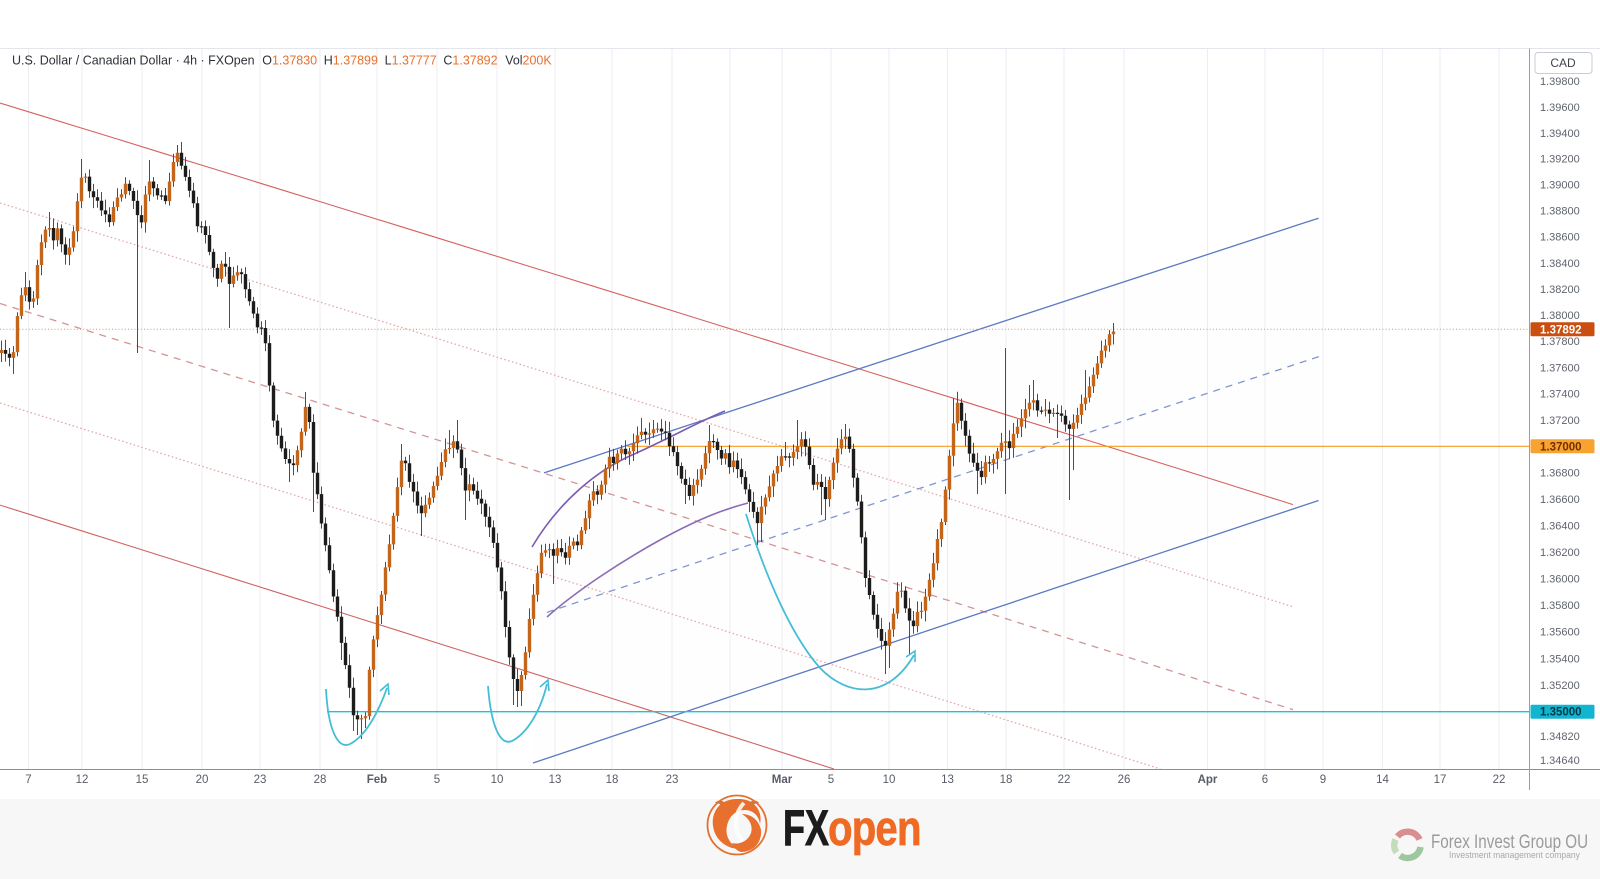 This screenshot has width=1600, height=879. I want to click on svg-text: 1.35800, so click(1560, 606).